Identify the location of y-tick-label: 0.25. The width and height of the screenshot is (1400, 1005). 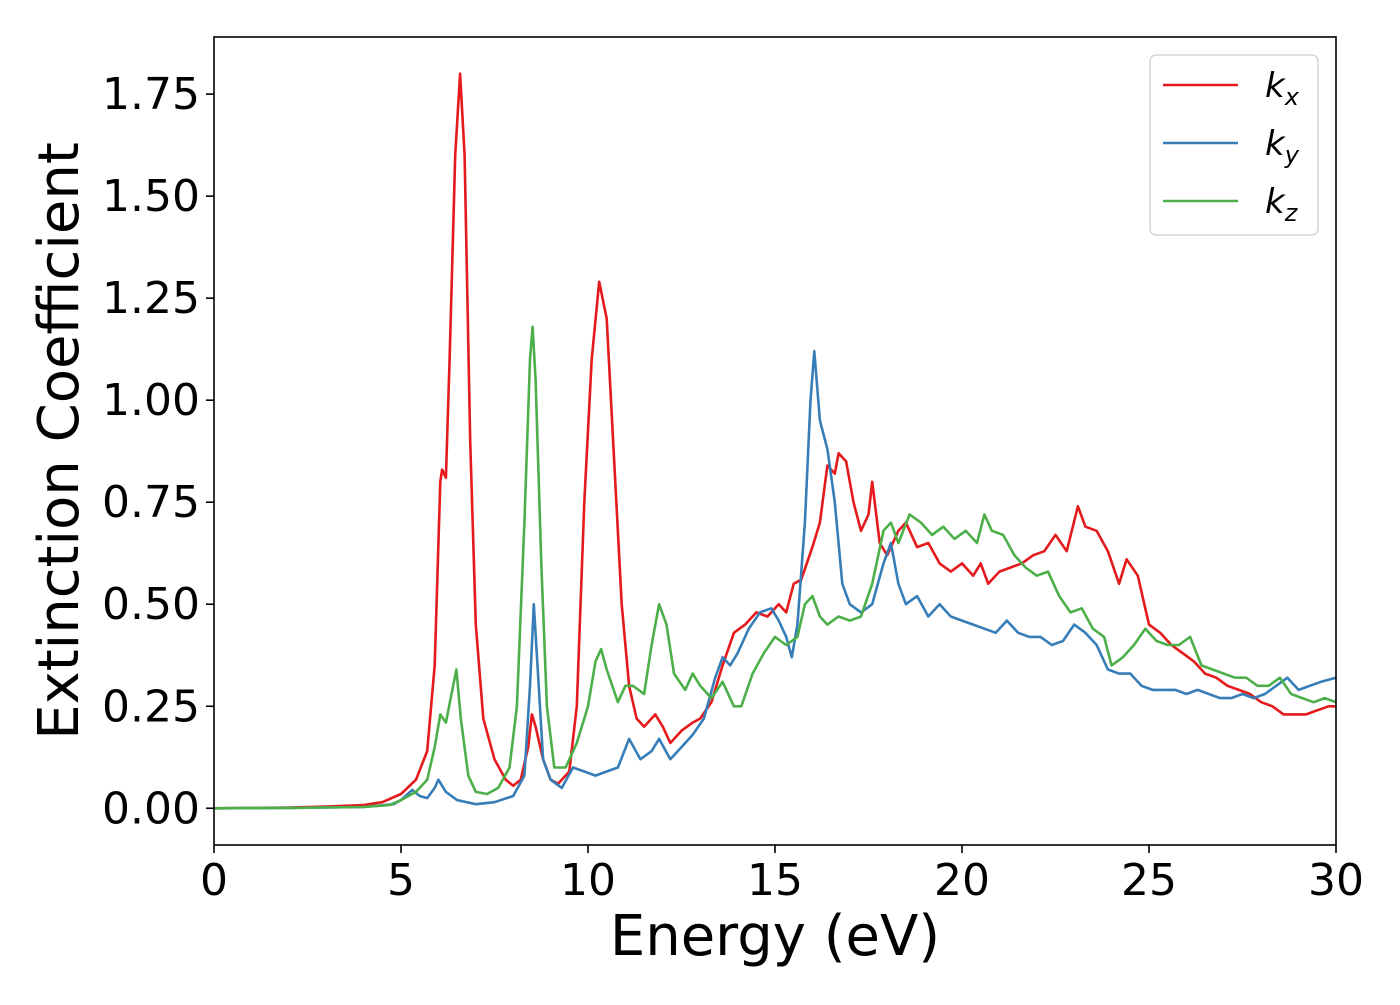
(151, 706).